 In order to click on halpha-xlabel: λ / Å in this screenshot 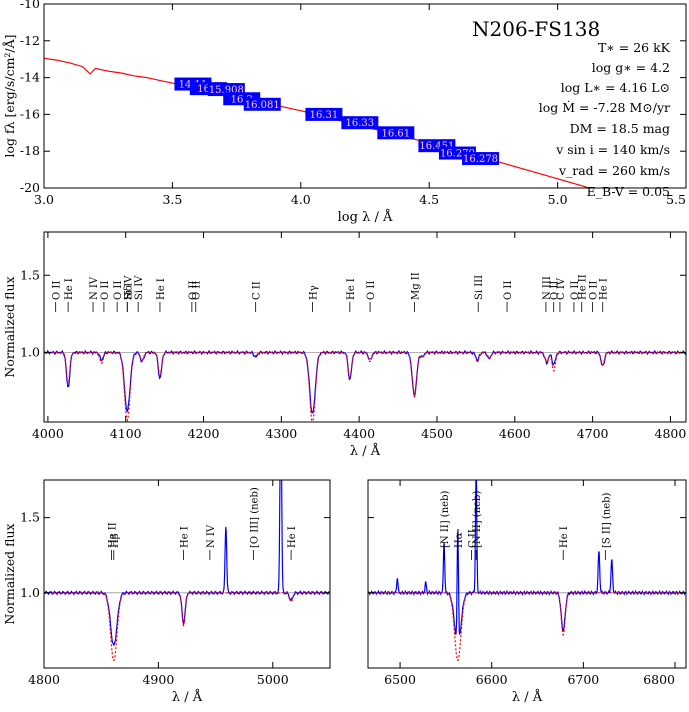, I will do `click(527, 697)`.